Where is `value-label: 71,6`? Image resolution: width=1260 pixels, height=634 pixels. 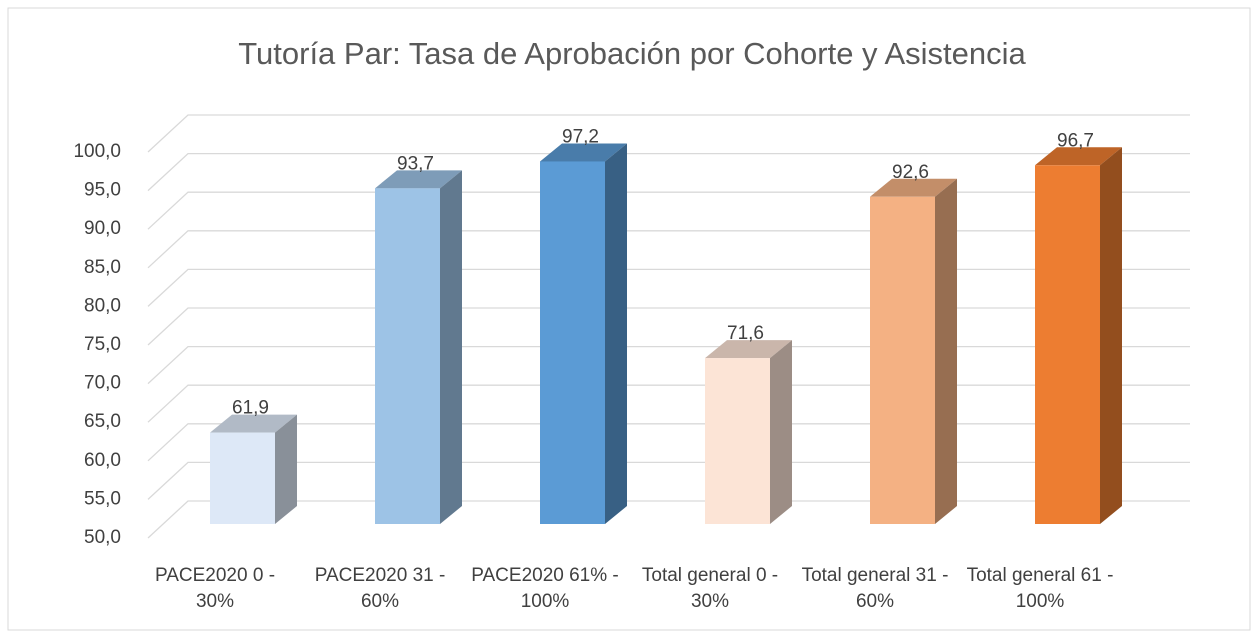 value-label: 71,6 is located at coordinates (745, 333).